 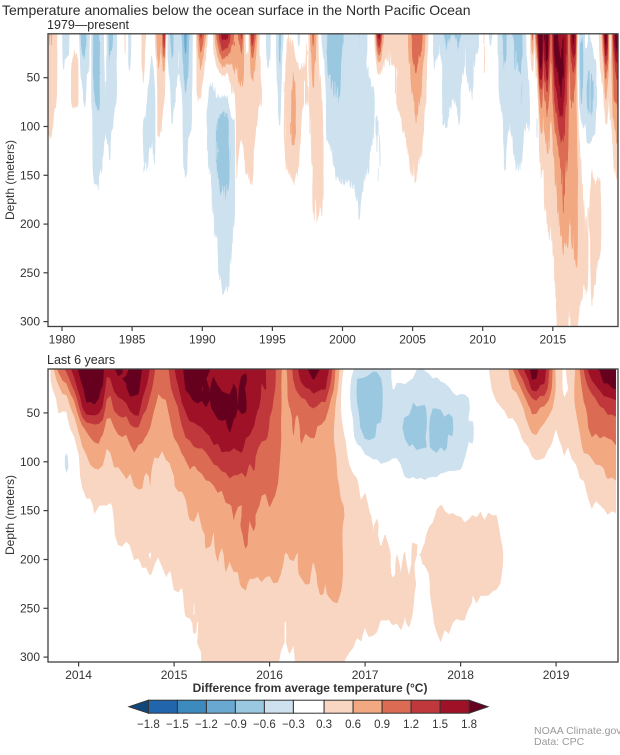 What do you see at coordinates (353, 725) in the screenshot?
I see `svg-text: 0.6` at bounding box center [353, 725].